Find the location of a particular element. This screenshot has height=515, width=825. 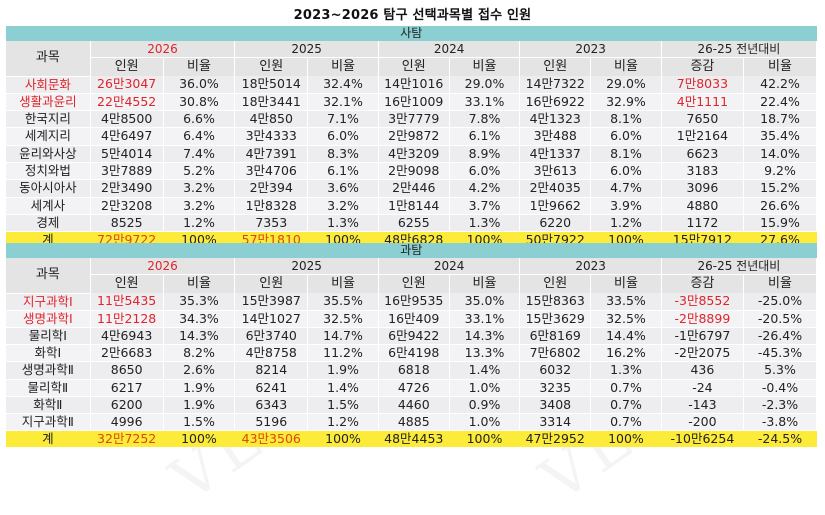

total-ratio-cell: -24.5% is located at coordinates (780, 439).